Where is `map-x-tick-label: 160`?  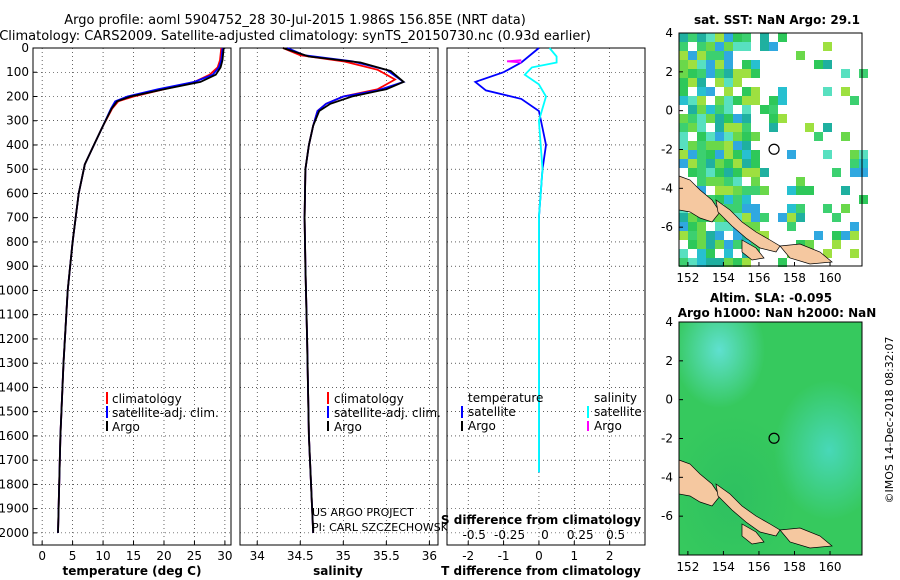
map-x-tick-label: 160 is located at coordinates (830, 567).